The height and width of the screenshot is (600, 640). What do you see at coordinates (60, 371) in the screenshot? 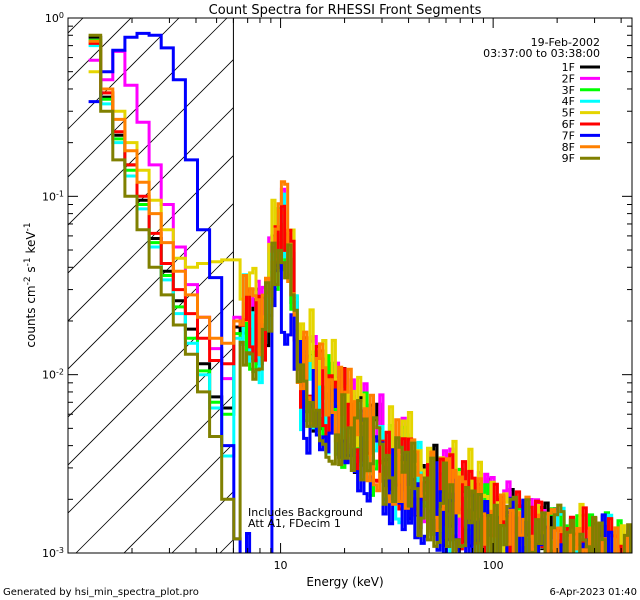
I see `y-tick-exp: -2` at bounding box center [60, 371].